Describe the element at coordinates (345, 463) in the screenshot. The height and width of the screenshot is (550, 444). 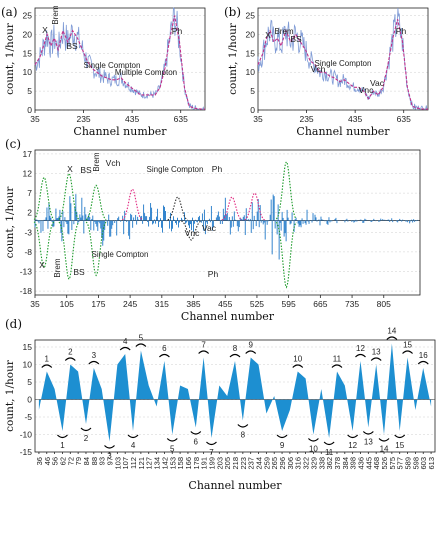
I see `x-tick-label: 384` at that location.